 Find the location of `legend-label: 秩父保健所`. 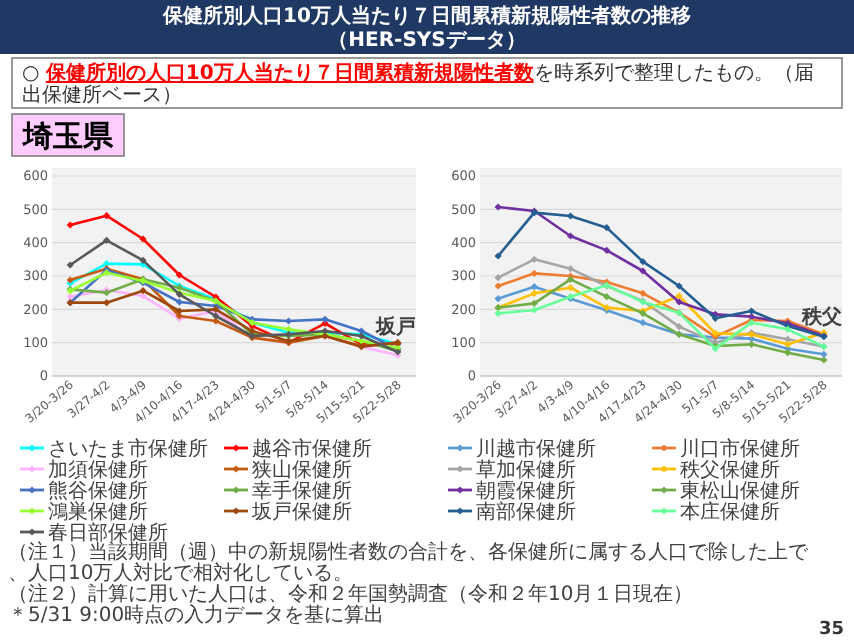

legend-label: 秩父保健所 is located at coordinates (730, 470).